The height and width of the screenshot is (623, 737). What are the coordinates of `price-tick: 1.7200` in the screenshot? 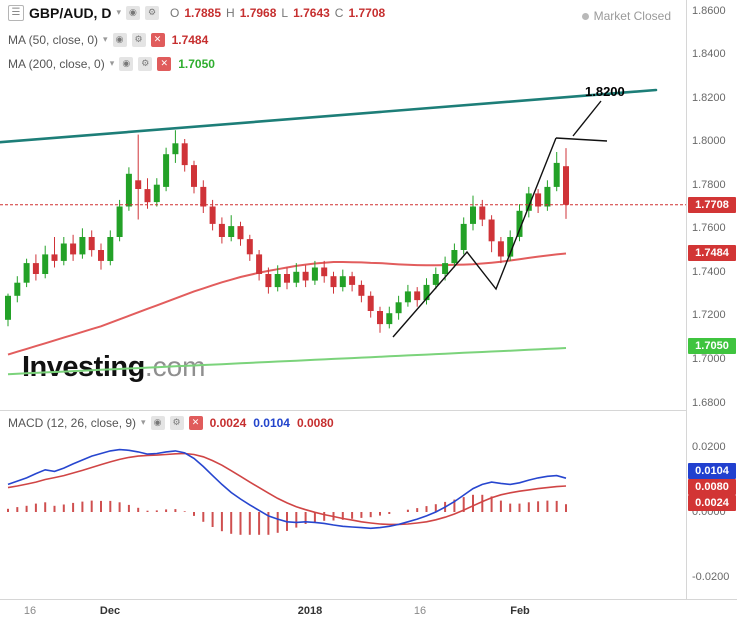 It's located at (709, 315).